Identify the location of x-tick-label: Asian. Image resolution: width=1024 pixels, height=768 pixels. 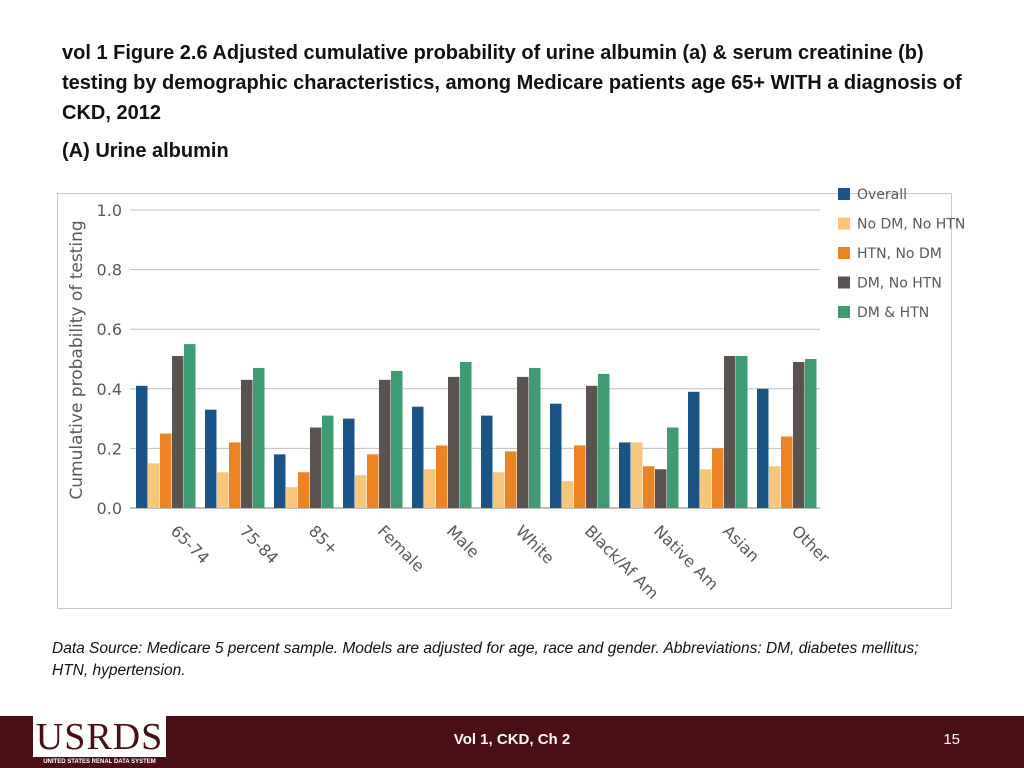
(741, 543).